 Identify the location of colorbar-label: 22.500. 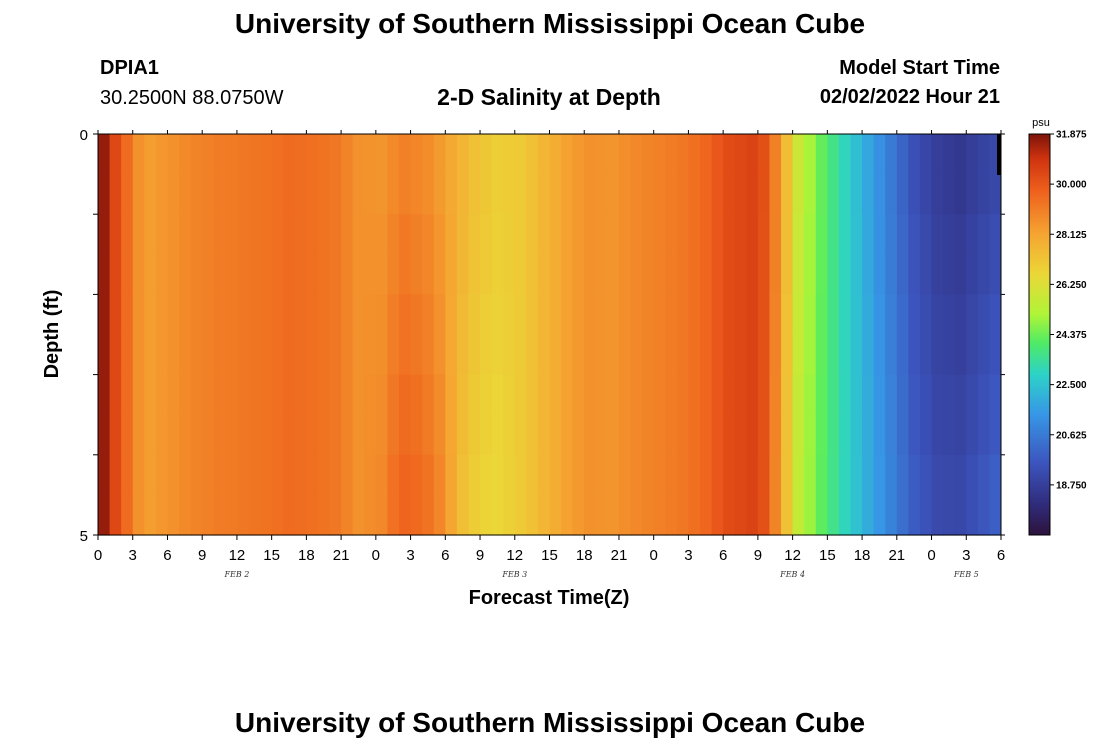
(1071, 385).